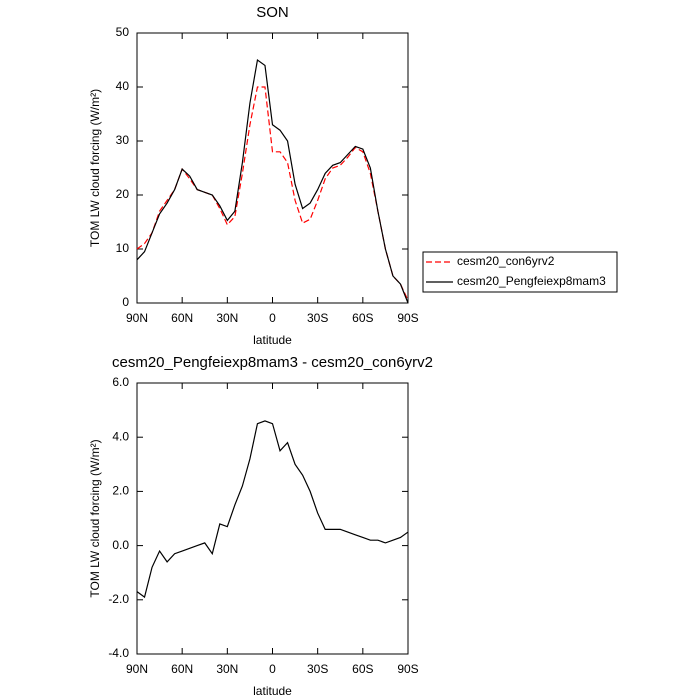 The height and width of the screenshot is (700, 700). What do you see at coordinates (123, 194) in the screenshot?
I see `y-tick-label: 20` at bounding box center [123, 194].